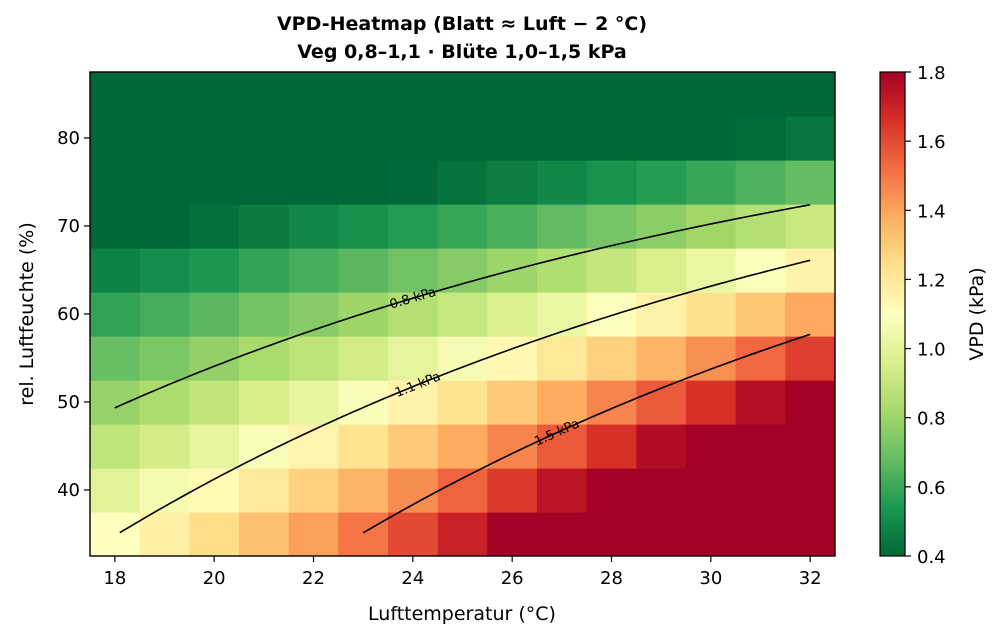  Describe the element at coordinates (68, 138) in the screenshot. I see `y-tick-label: 80` at that location.